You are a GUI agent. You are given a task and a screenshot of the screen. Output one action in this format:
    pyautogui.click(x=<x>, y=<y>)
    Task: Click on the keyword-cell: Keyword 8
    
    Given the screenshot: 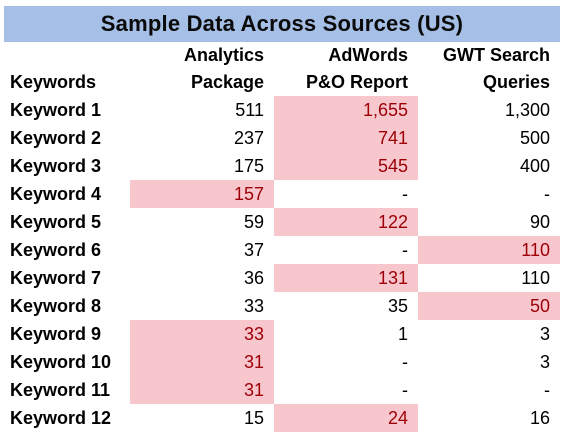 What is the action you would take?
    pyautogui.click(x=56, y=305)
    